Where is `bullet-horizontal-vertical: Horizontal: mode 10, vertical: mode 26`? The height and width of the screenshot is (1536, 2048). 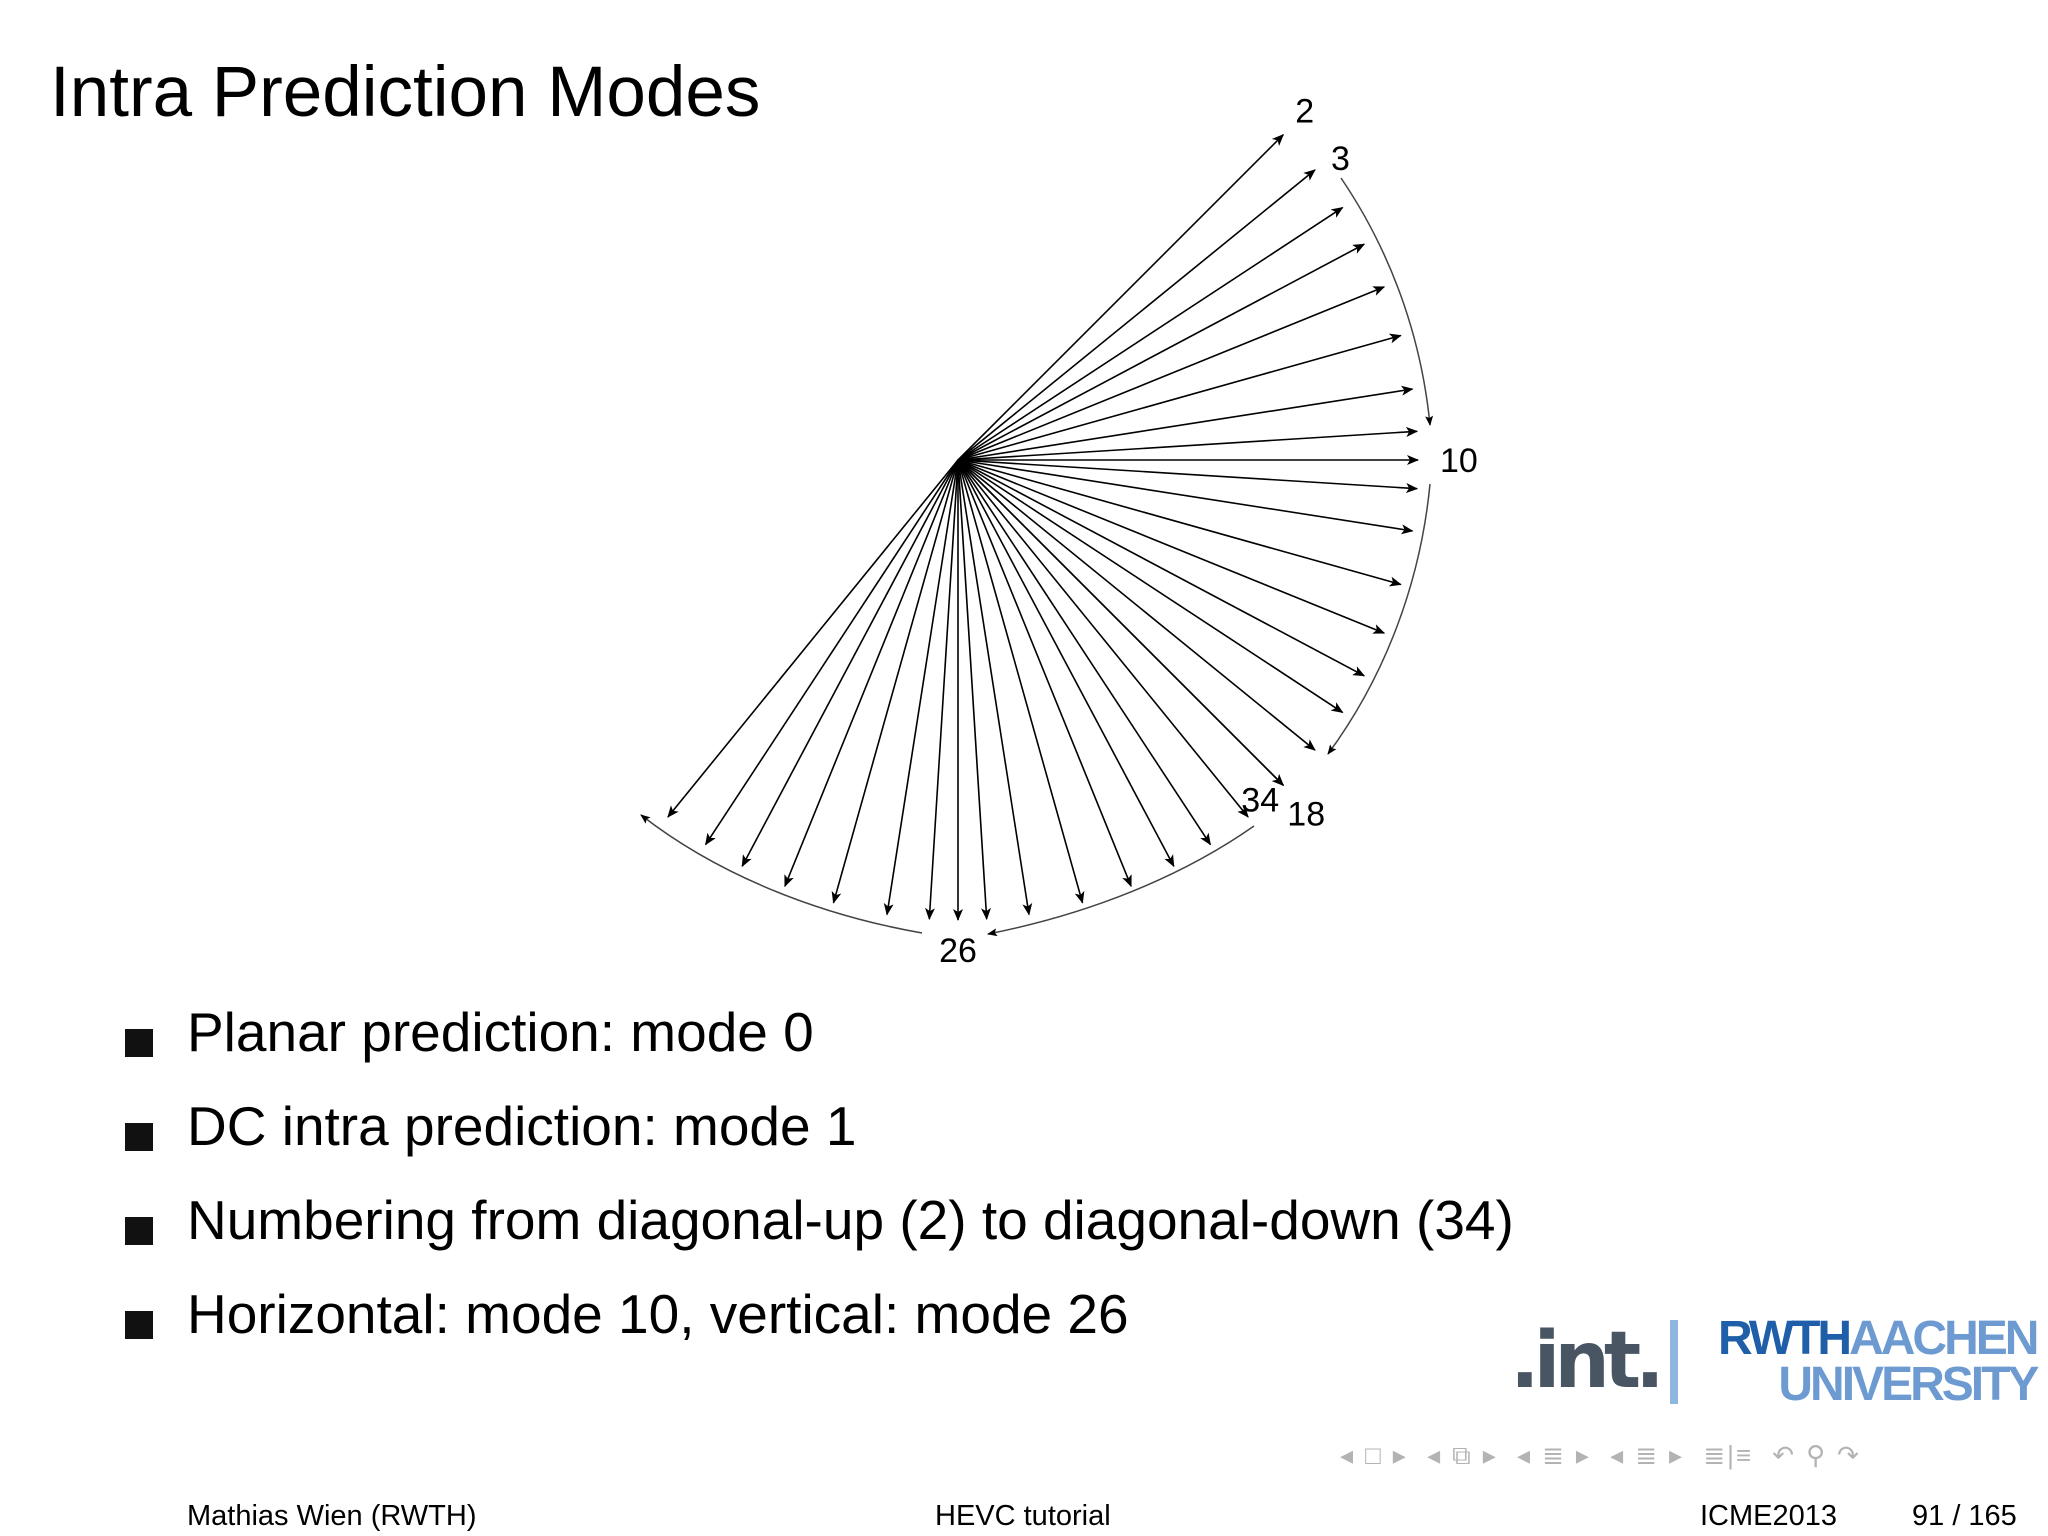
bullet-horizontal-vertical: Horizontal: mode 10, vertical: mode 26 is located at coordinates (819, 1329).